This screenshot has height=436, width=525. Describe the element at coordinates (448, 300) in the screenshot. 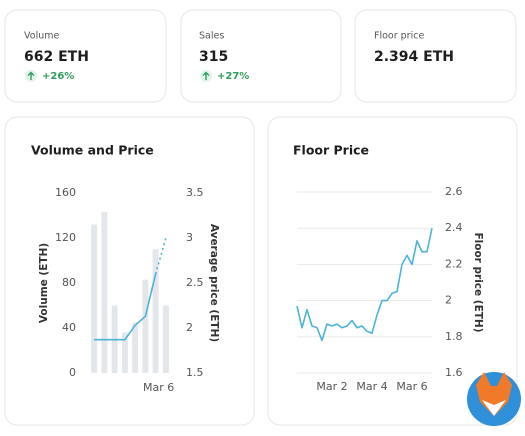

I see `y-tick-label: 2` at that location.